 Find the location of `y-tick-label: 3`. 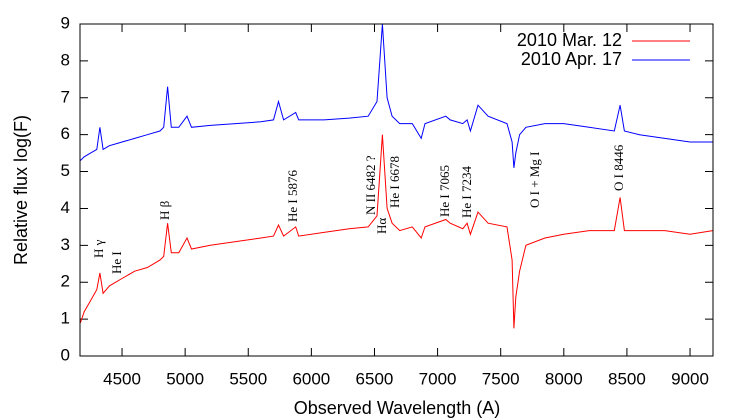

y-tick-label: 3 is located at coordinates (65, 244).